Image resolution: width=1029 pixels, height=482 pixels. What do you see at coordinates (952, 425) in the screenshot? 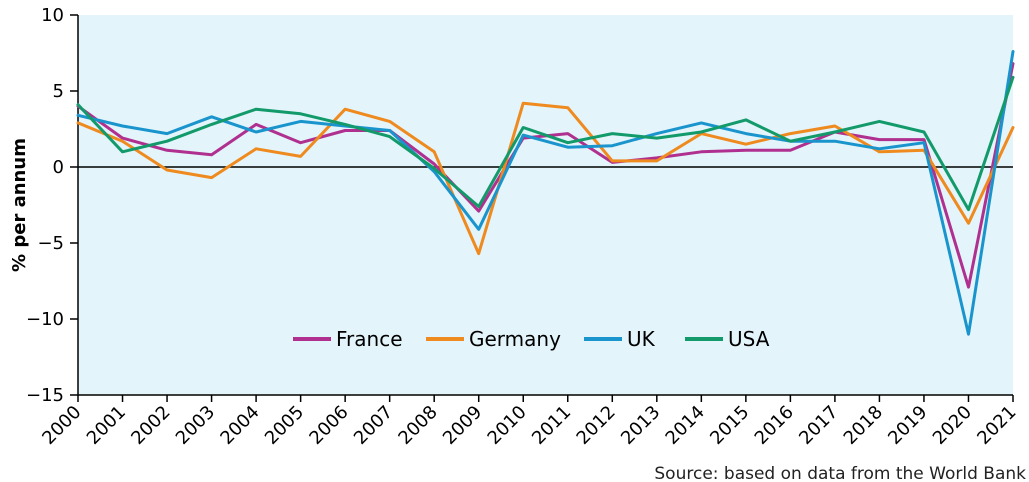
I see `x-tick-label: 2020` at bounding box center [952, 425].